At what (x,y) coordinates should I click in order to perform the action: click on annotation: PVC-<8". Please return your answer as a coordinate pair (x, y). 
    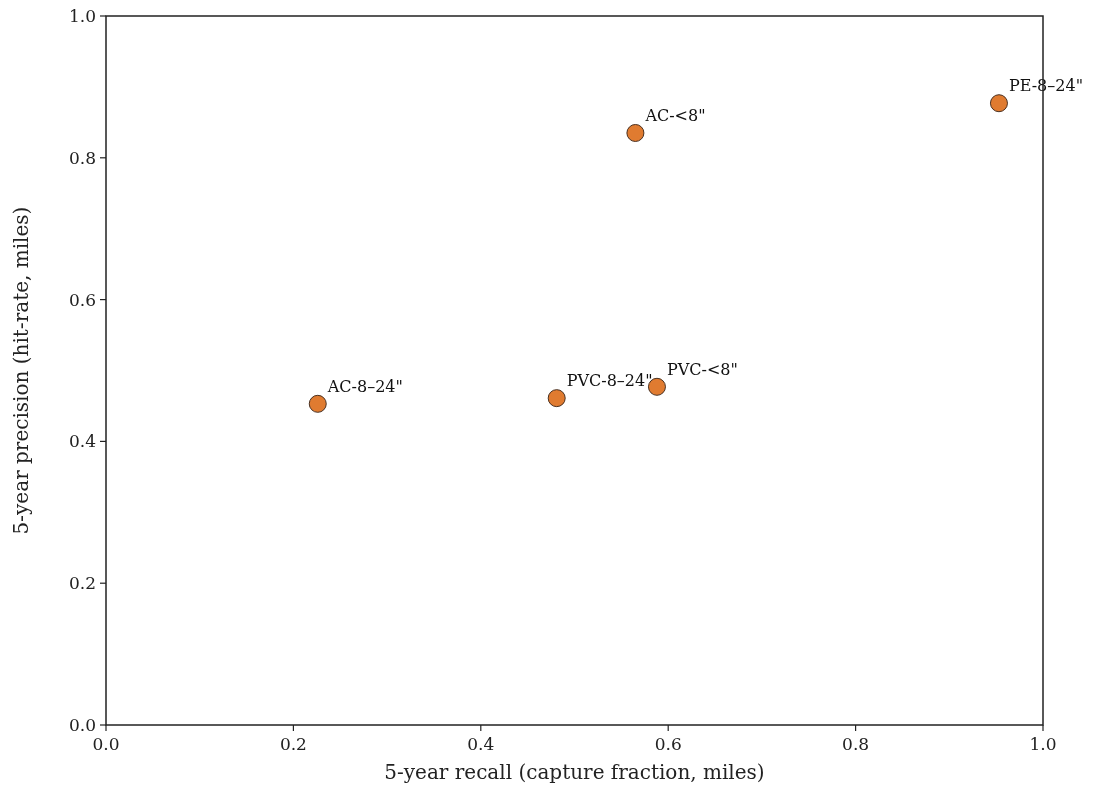
    Looking at the image, I should click on (702, 369).